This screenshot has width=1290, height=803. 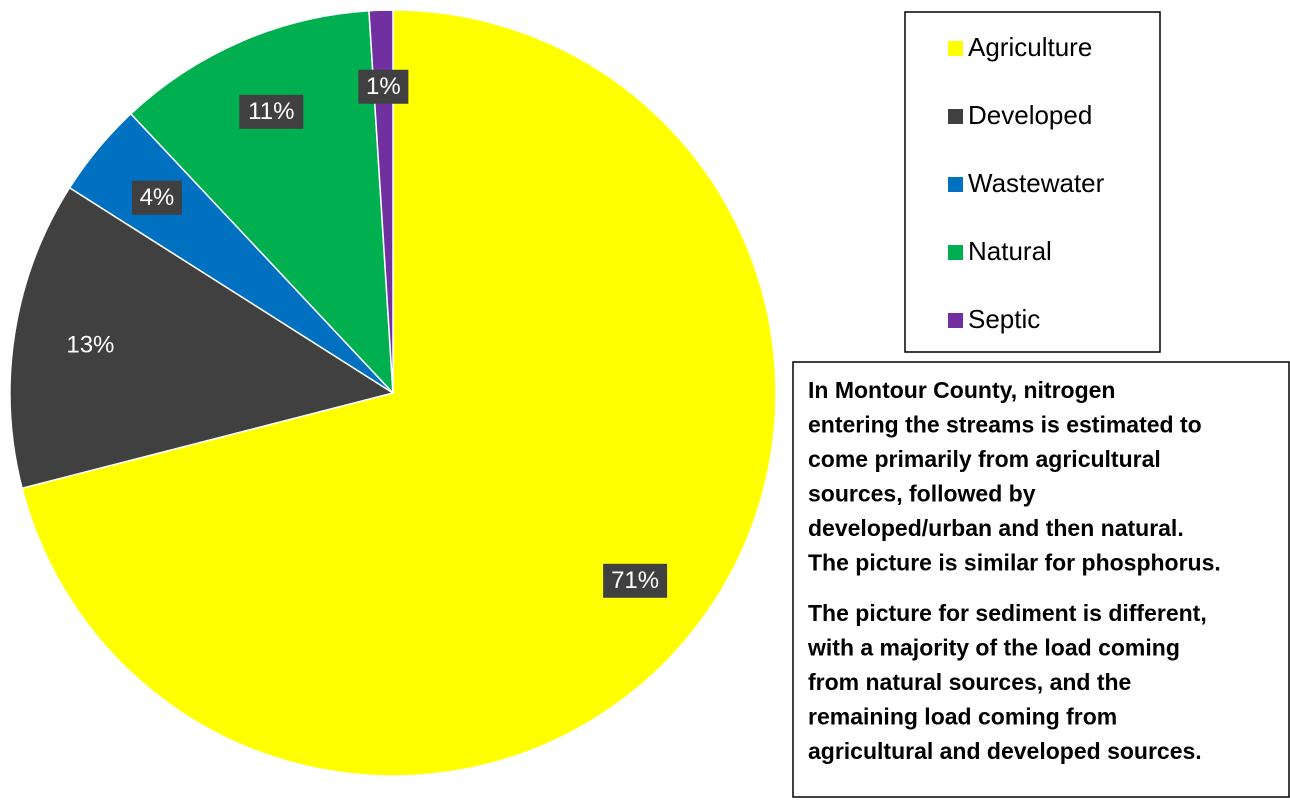 What do you see at coordinates (1014, 563) in the screenshot?
I see `note-line: The picture is similar for phosphorus.` at bounding box center [1014, 563].